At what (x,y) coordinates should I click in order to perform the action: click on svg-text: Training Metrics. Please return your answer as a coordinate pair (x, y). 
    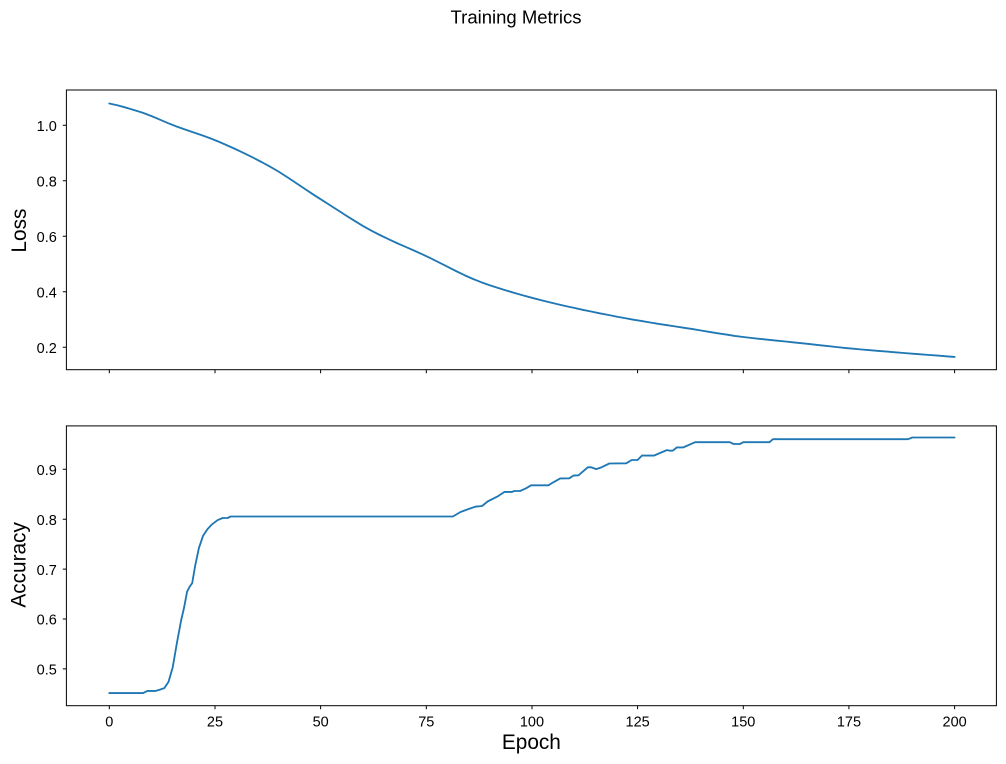
    Looking at the image, I should click on (516, 17).